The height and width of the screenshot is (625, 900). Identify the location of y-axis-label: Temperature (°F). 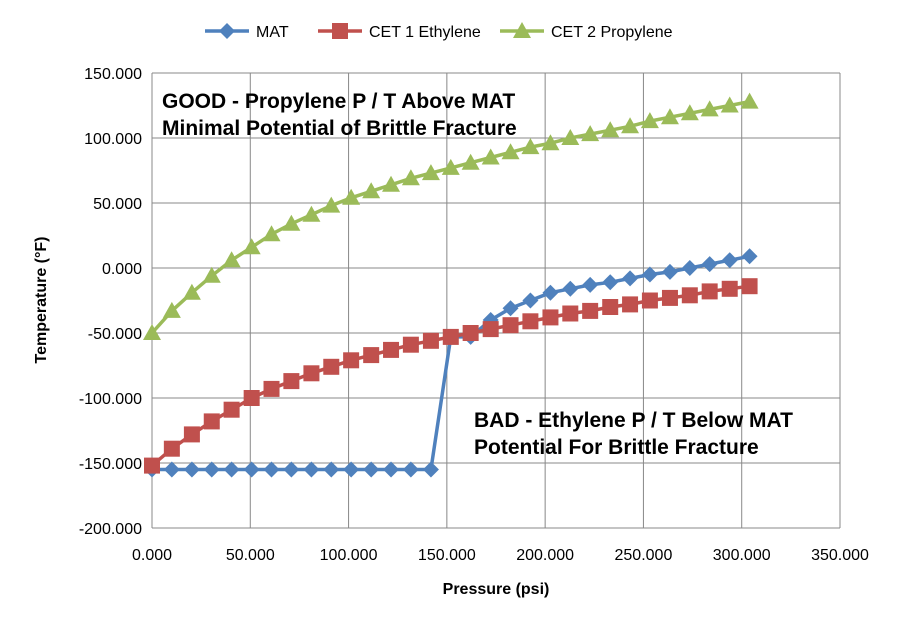
(41, 299).